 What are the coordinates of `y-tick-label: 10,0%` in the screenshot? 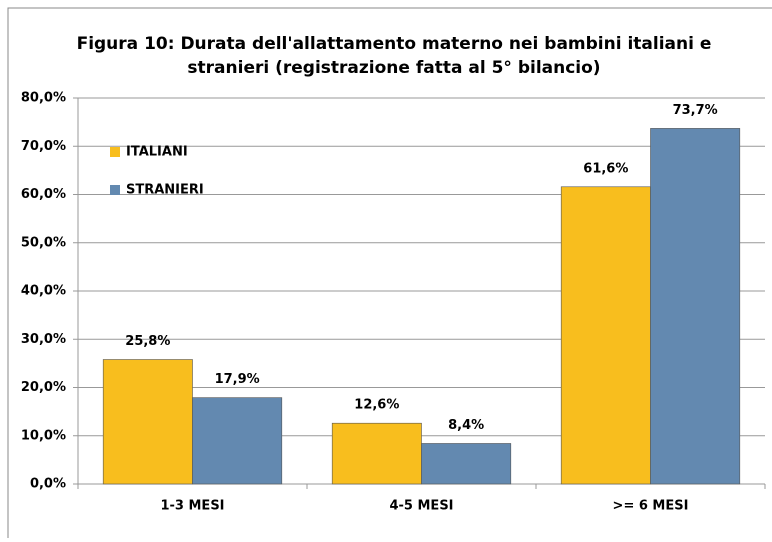 It's located at (43, 435).